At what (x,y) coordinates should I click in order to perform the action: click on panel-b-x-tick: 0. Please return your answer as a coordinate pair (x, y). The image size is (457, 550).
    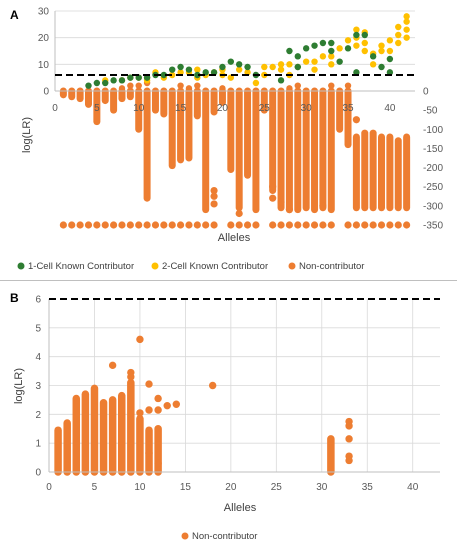
    Looking at the image, I should click on (49, 487).